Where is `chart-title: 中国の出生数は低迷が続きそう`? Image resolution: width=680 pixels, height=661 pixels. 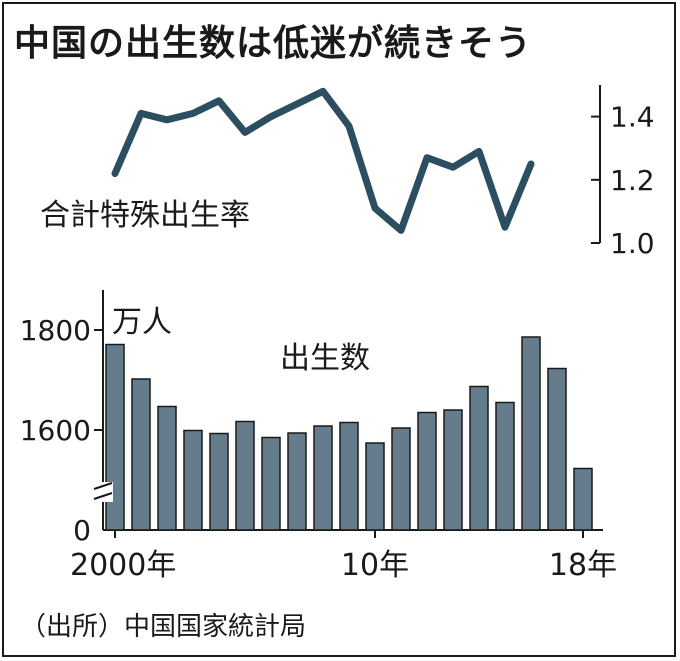 chart-title: 中国の出生数は低迷が続きそう is located at coordinates (273, 43).